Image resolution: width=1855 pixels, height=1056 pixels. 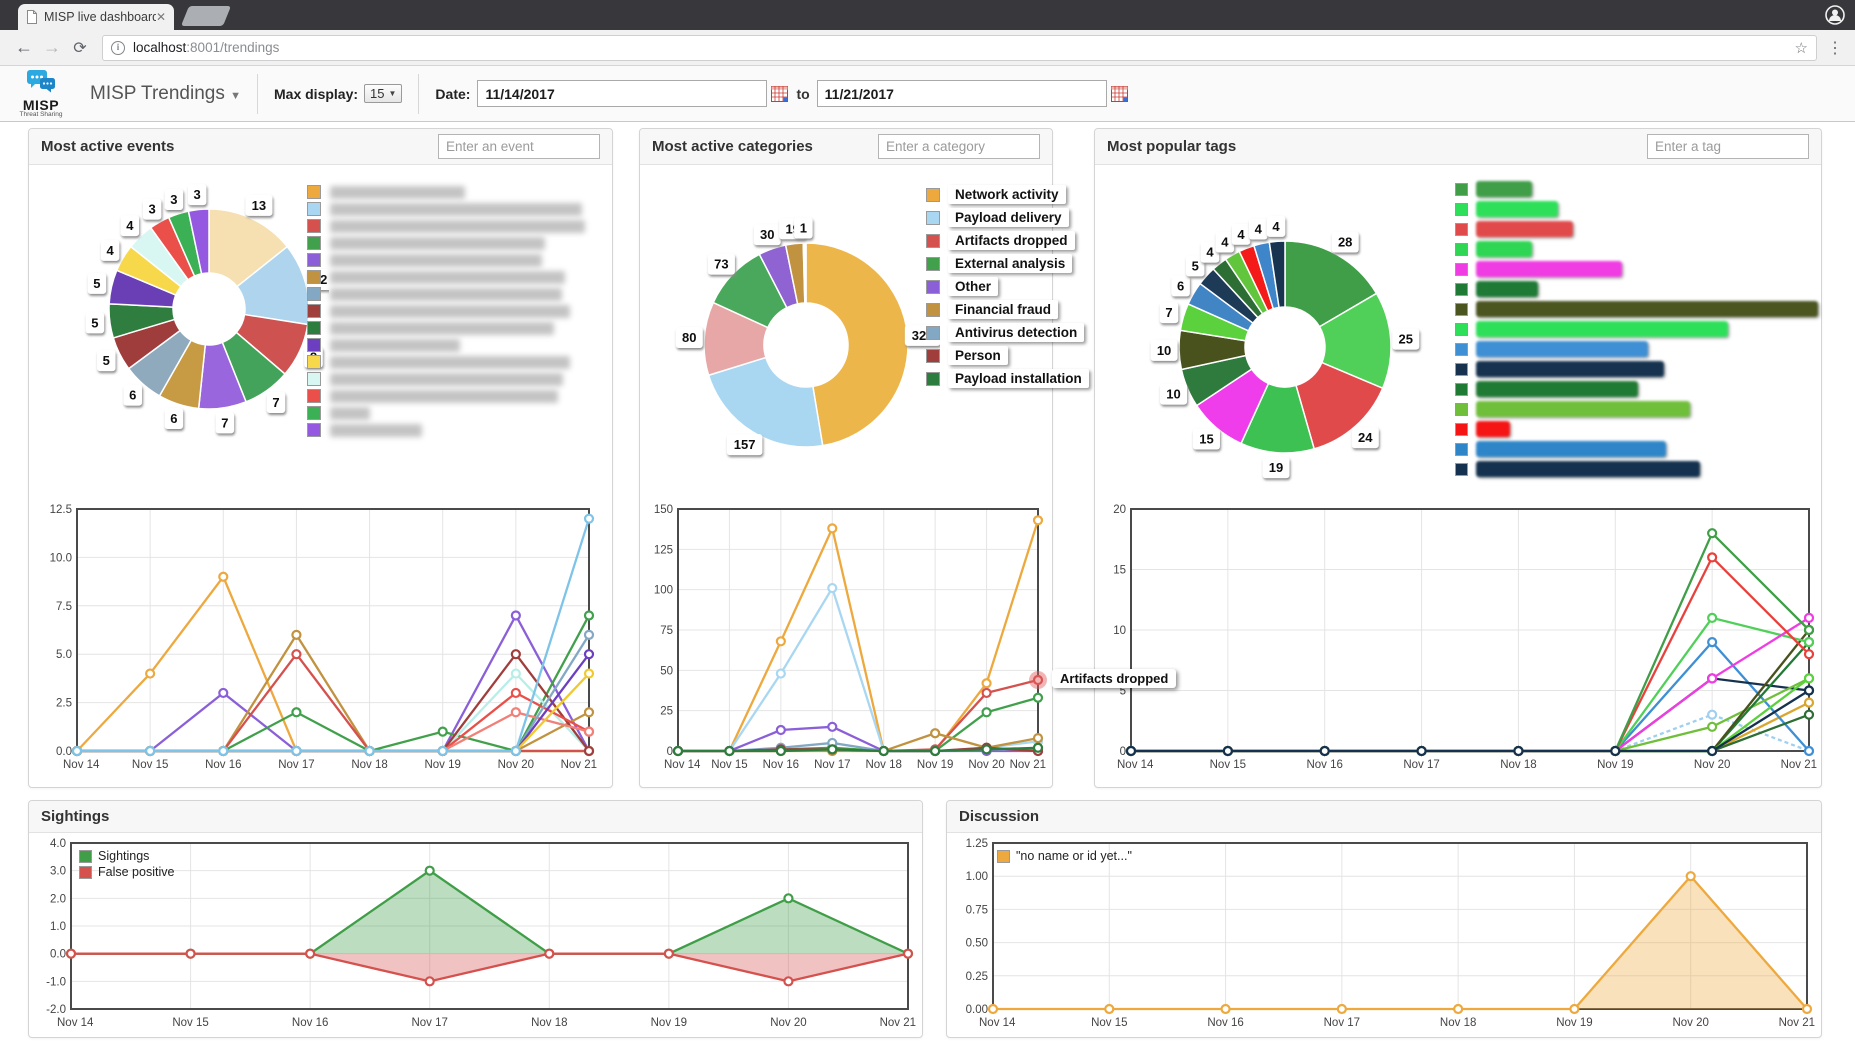 I want to click on trendings-menu: MISP Trendings ▼, so click(x=165, y=94).